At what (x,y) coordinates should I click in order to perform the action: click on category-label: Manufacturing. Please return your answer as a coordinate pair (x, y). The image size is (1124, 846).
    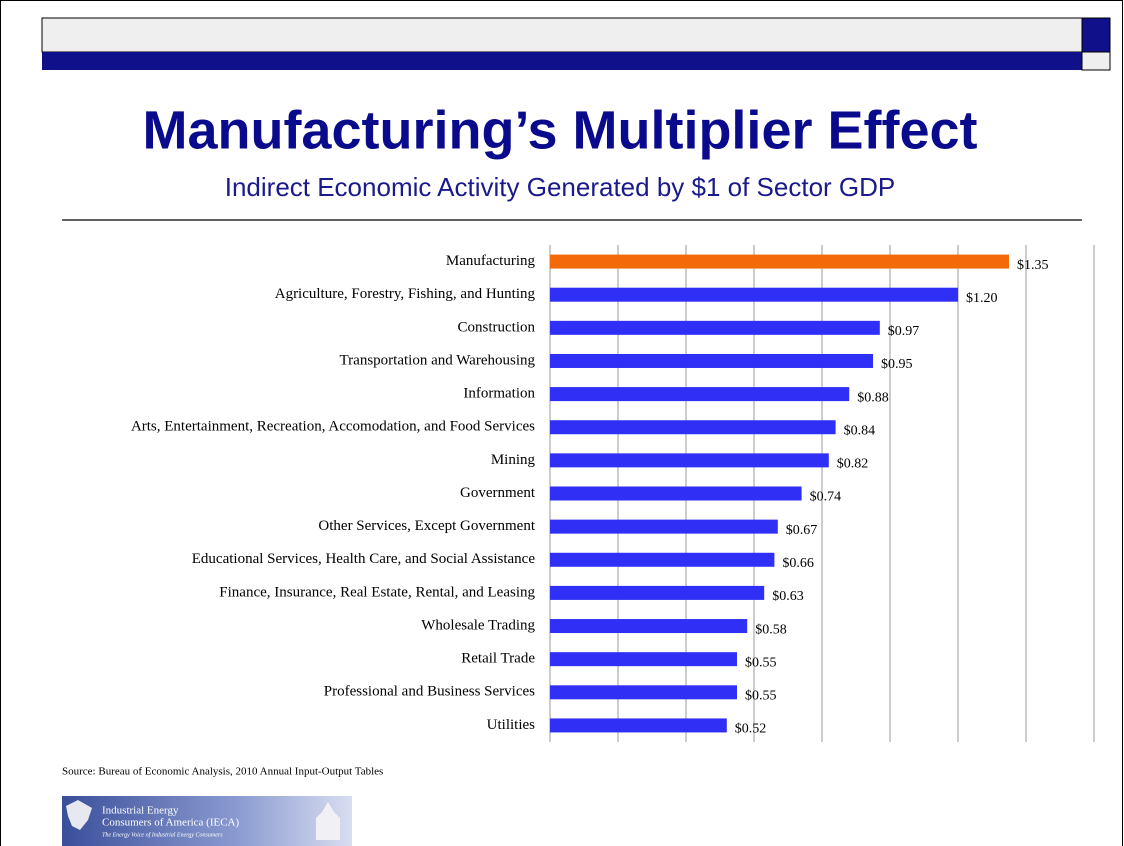
    Looking at the image, I should click on (491, 261).